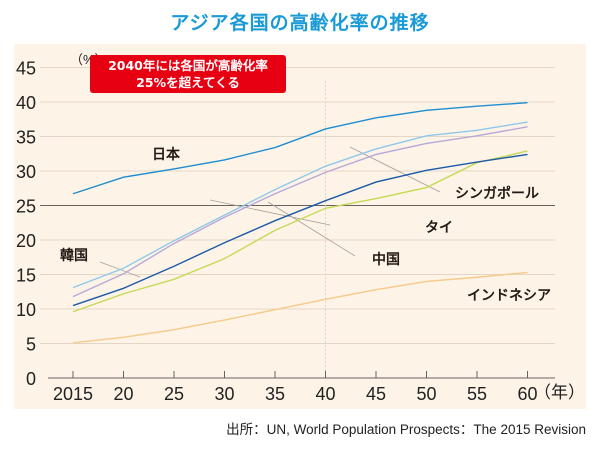  Describe the element at coordinates (74, 255) in the screenshot. I see `series-label: 韓国` at that location.